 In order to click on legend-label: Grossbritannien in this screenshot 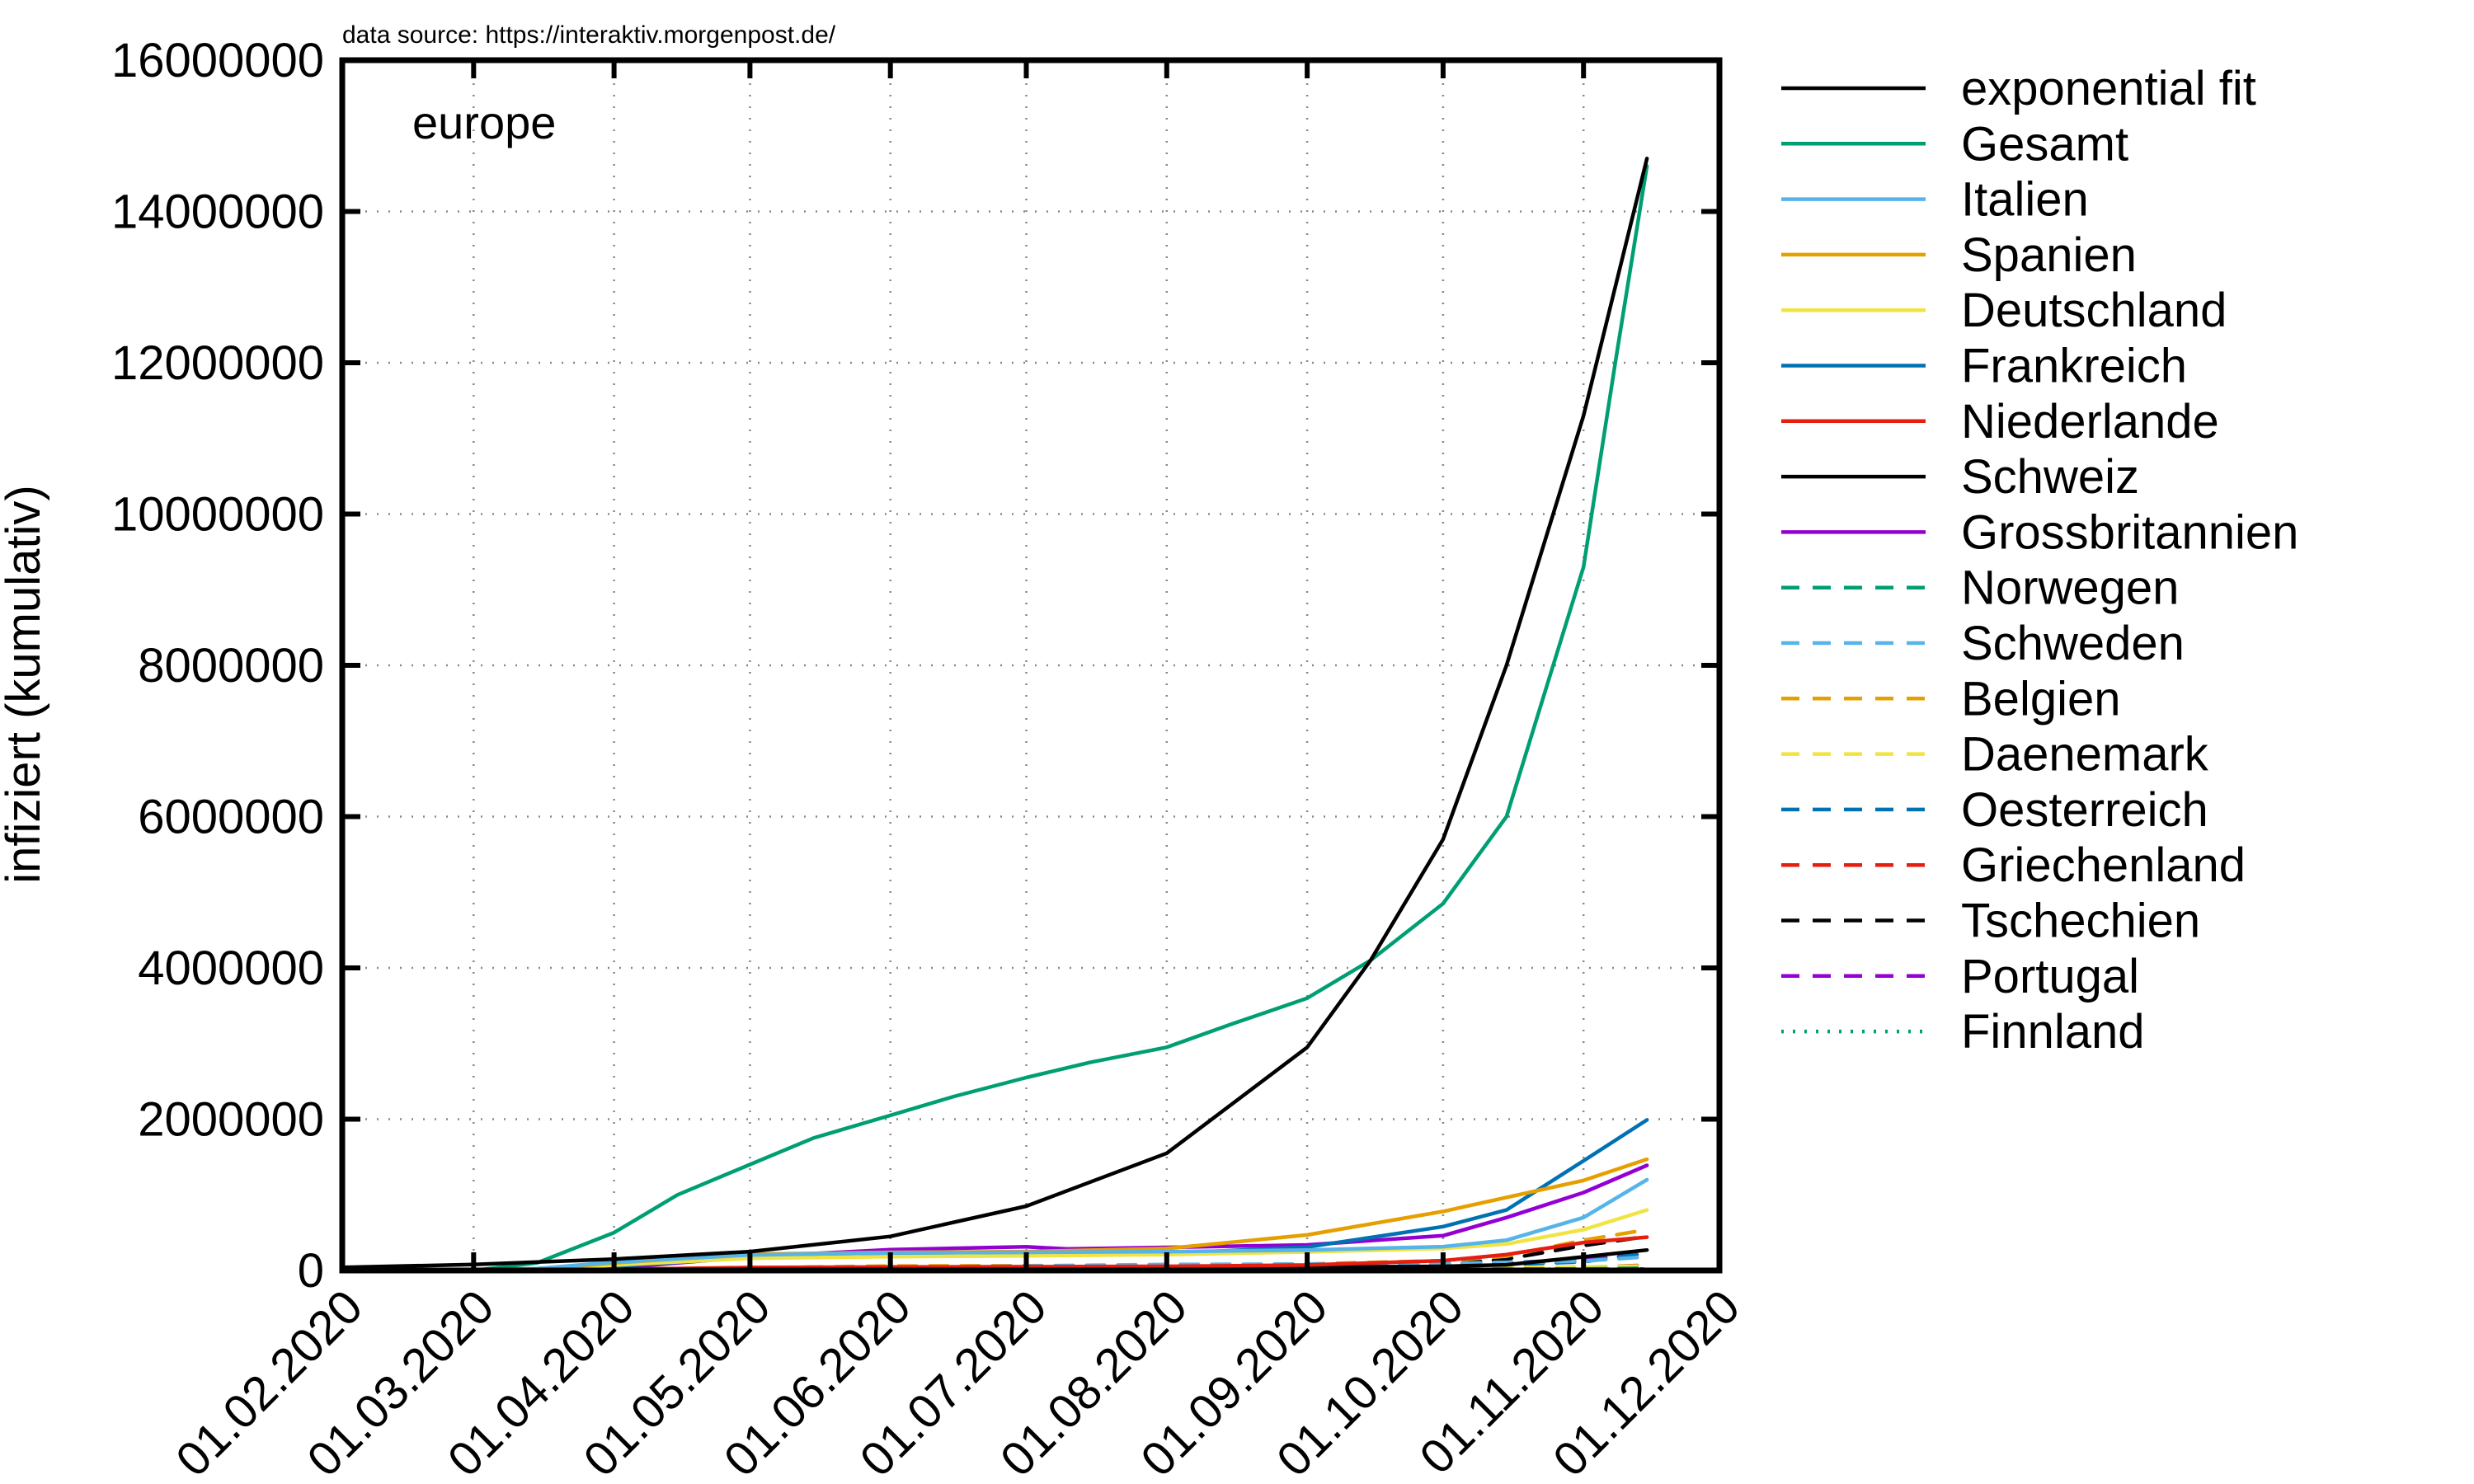, I will do `click(2129, 532)`.